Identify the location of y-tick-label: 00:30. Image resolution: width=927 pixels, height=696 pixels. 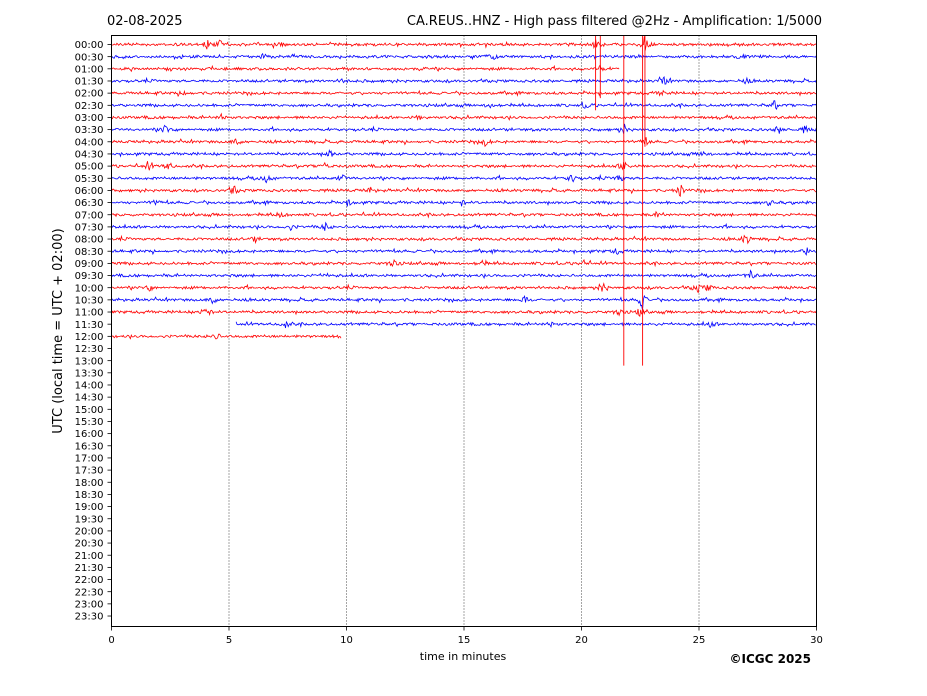
(89, 57).